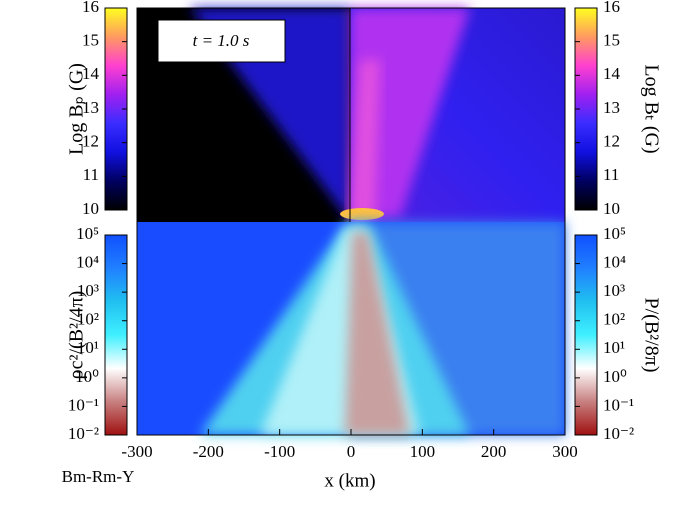  I want to click on x-tick-label: -100, so click(279, 451).